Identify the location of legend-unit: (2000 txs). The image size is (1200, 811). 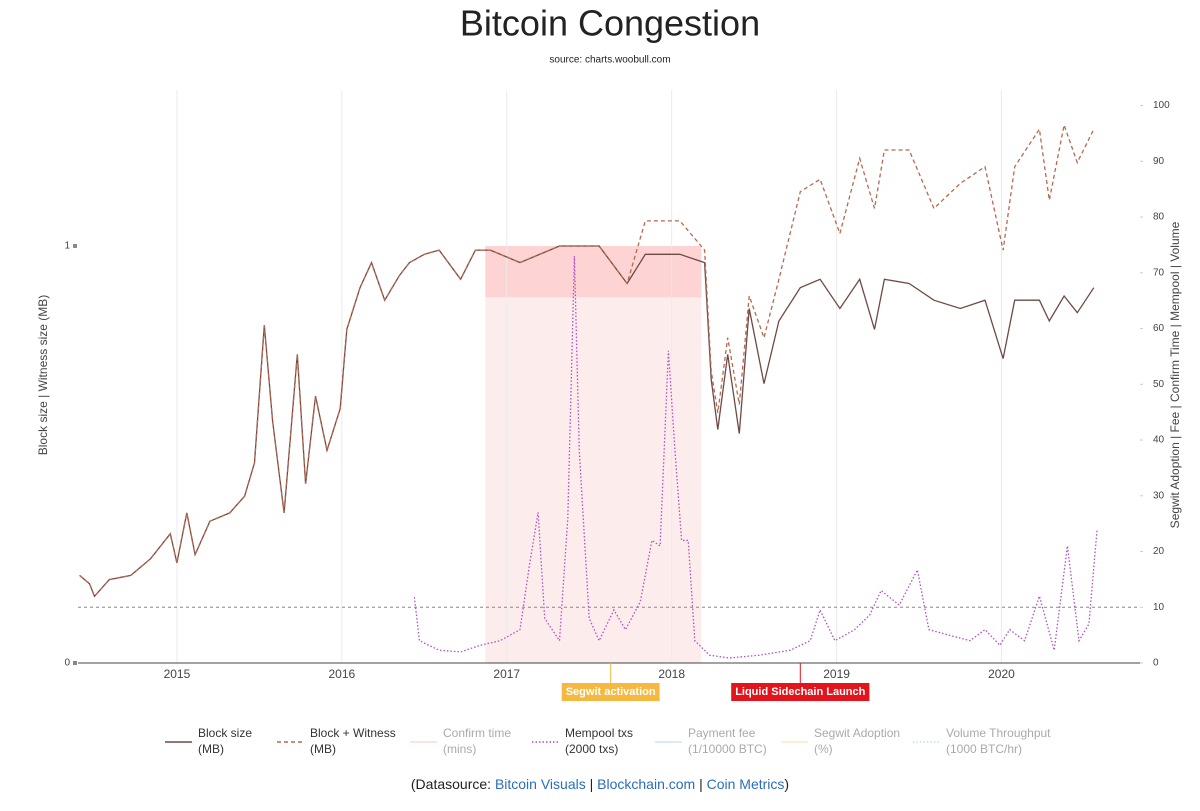
(591, 749).